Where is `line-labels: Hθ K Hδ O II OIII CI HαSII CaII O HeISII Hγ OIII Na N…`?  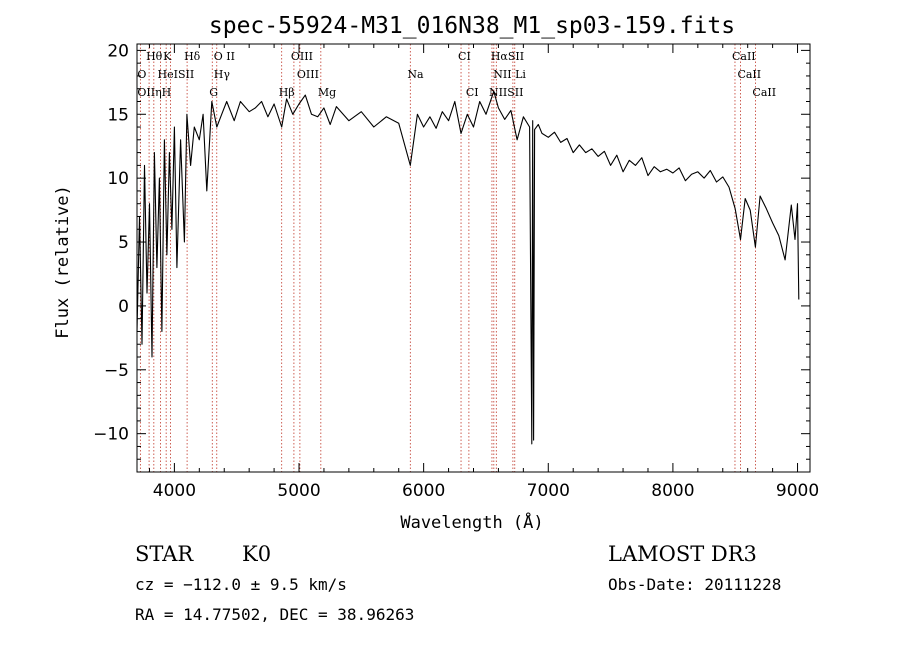 line-labels: Hθ K Hδ O II OIII CI HαSII CaII O HeISII Hγ OIII Na N… is located at coordinates (456, 74).